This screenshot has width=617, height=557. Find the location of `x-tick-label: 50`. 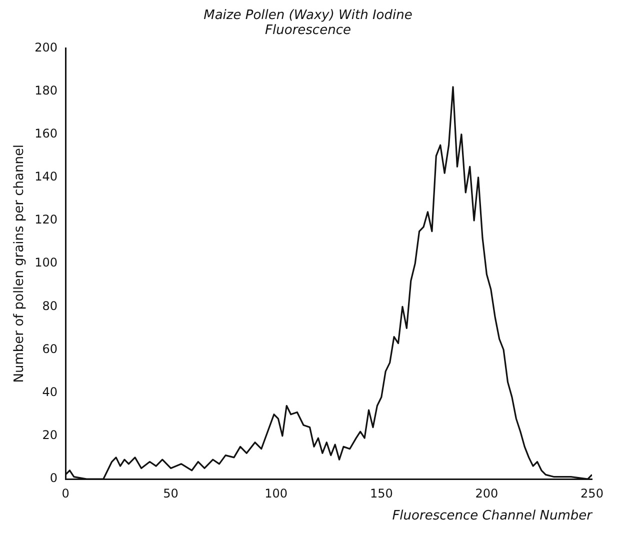

x-tick-label: 50 is located at coordinates (170, 493).